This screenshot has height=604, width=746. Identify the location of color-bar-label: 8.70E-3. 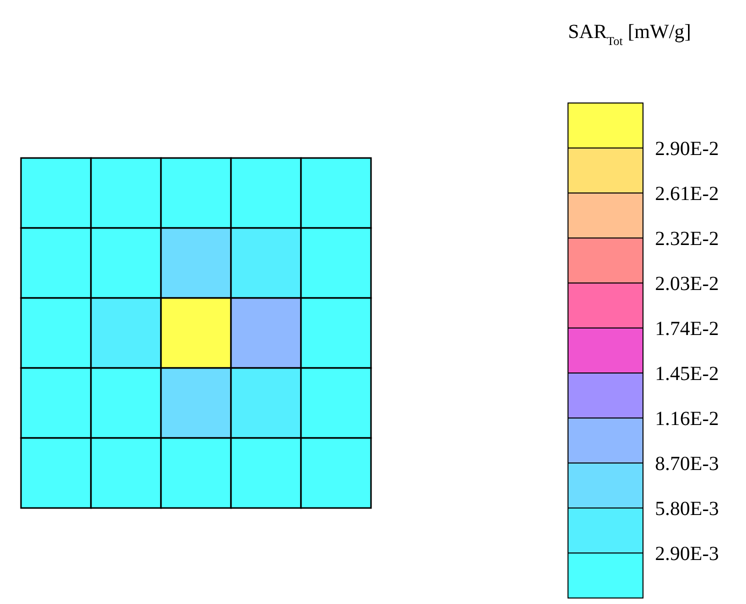
(687, 464).